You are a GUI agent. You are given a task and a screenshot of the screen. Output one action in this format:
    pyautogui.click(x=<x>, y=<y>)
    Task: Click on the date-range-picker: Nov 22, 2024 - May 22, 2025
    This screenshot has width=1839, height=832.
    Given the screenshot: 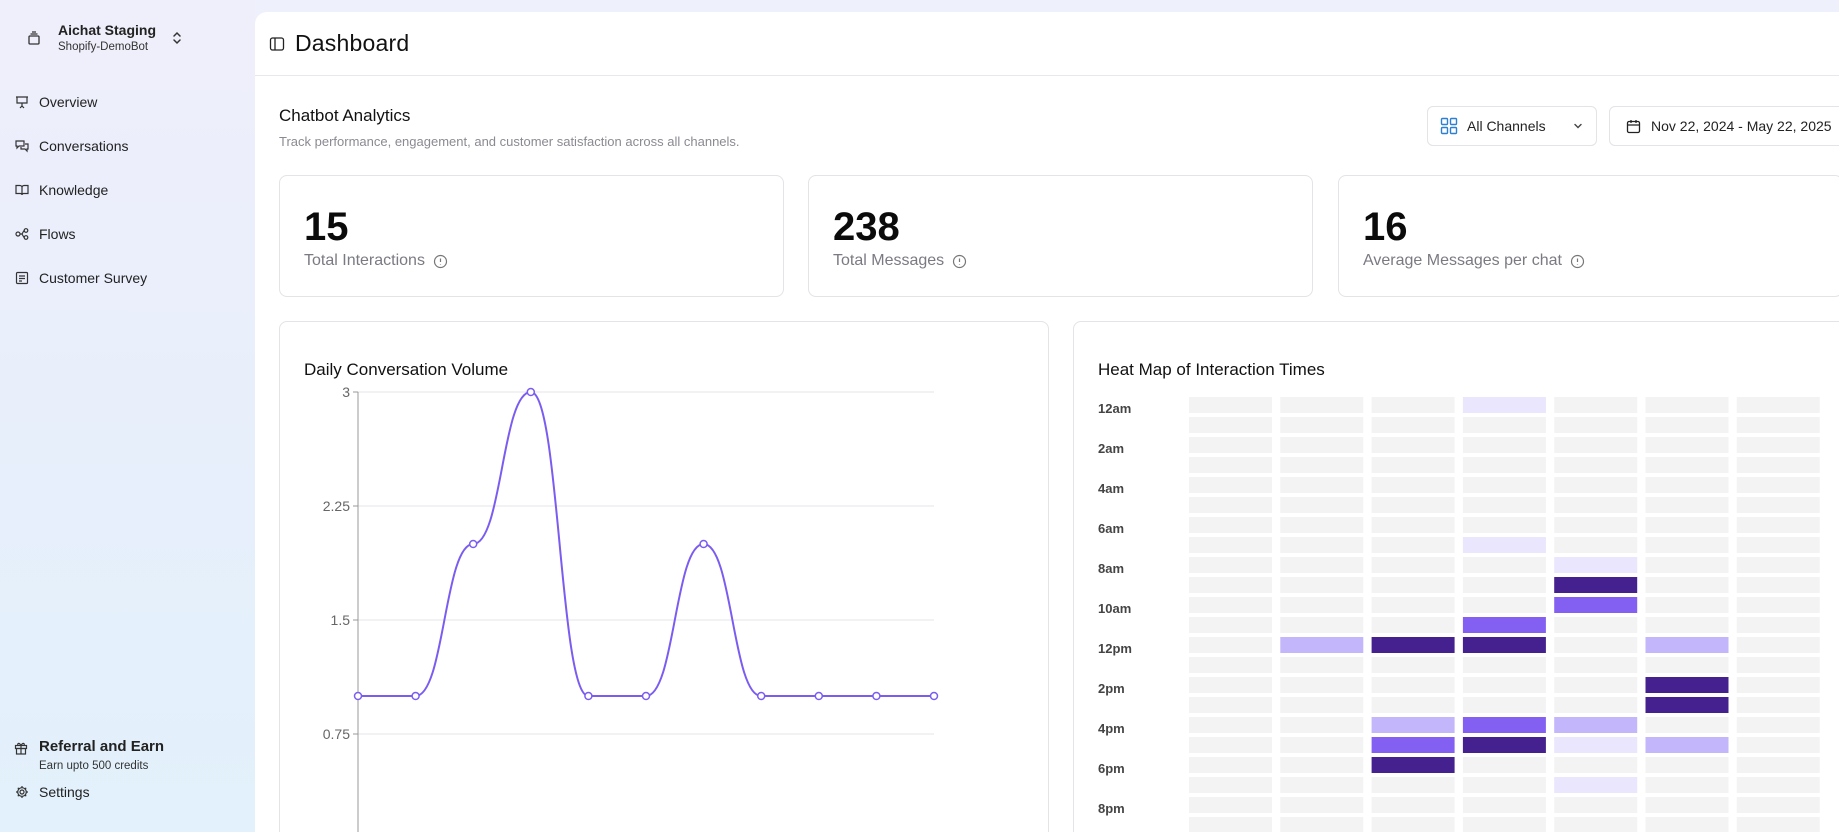 What is the action you would take?
    pyautogui.click(x=1724, y=126)
    